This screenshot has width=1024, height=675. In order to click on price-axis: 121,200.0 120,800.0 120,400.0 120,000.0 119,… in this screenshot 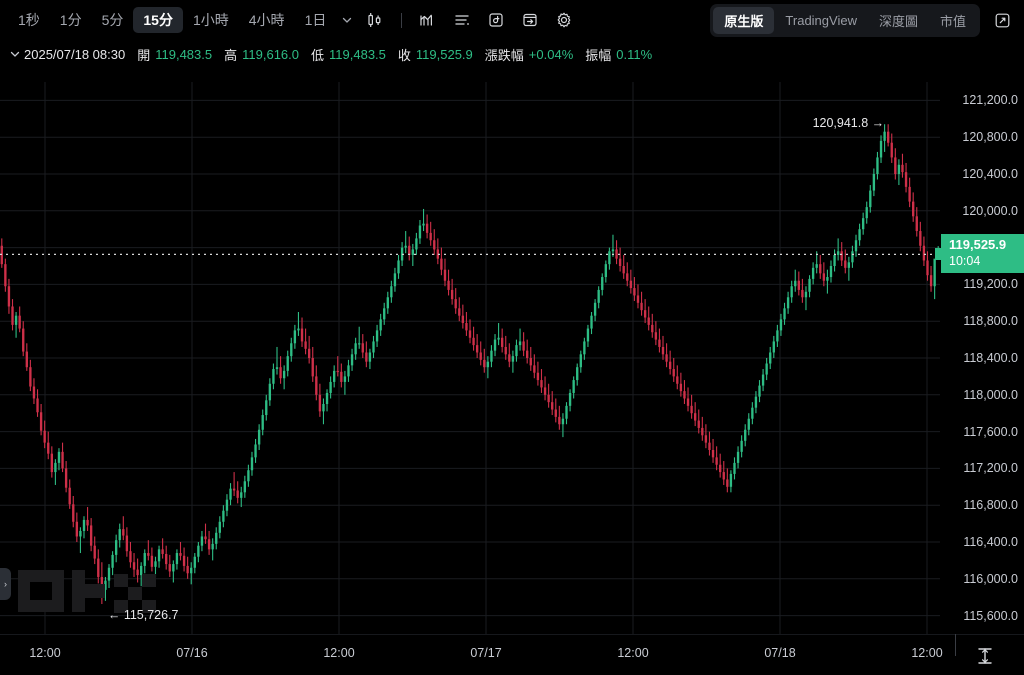, I will do `click(982, 358)`.